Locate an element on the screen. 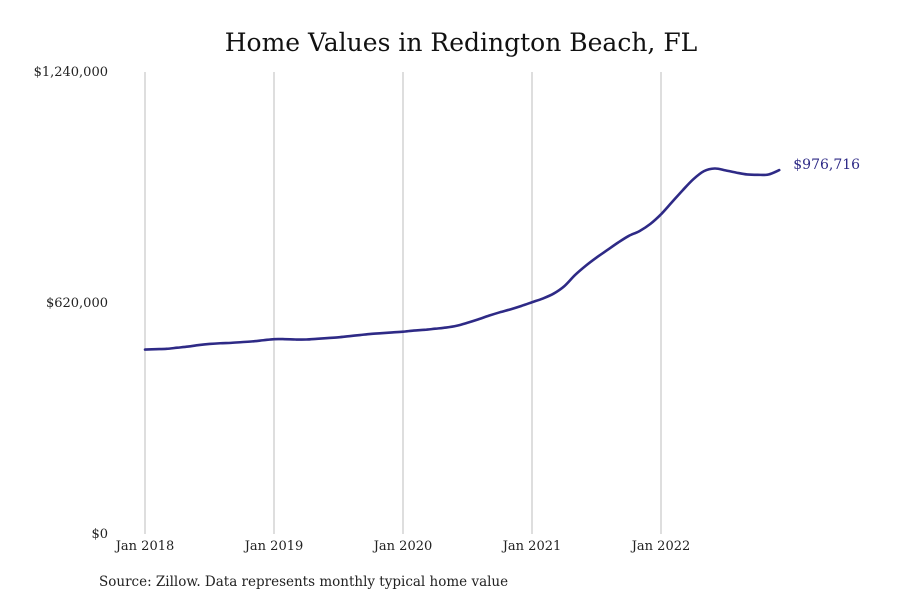 This screenshot has height=600, width=900. x-tick-label: Jan 2020 is located at coordinates (402, 546).